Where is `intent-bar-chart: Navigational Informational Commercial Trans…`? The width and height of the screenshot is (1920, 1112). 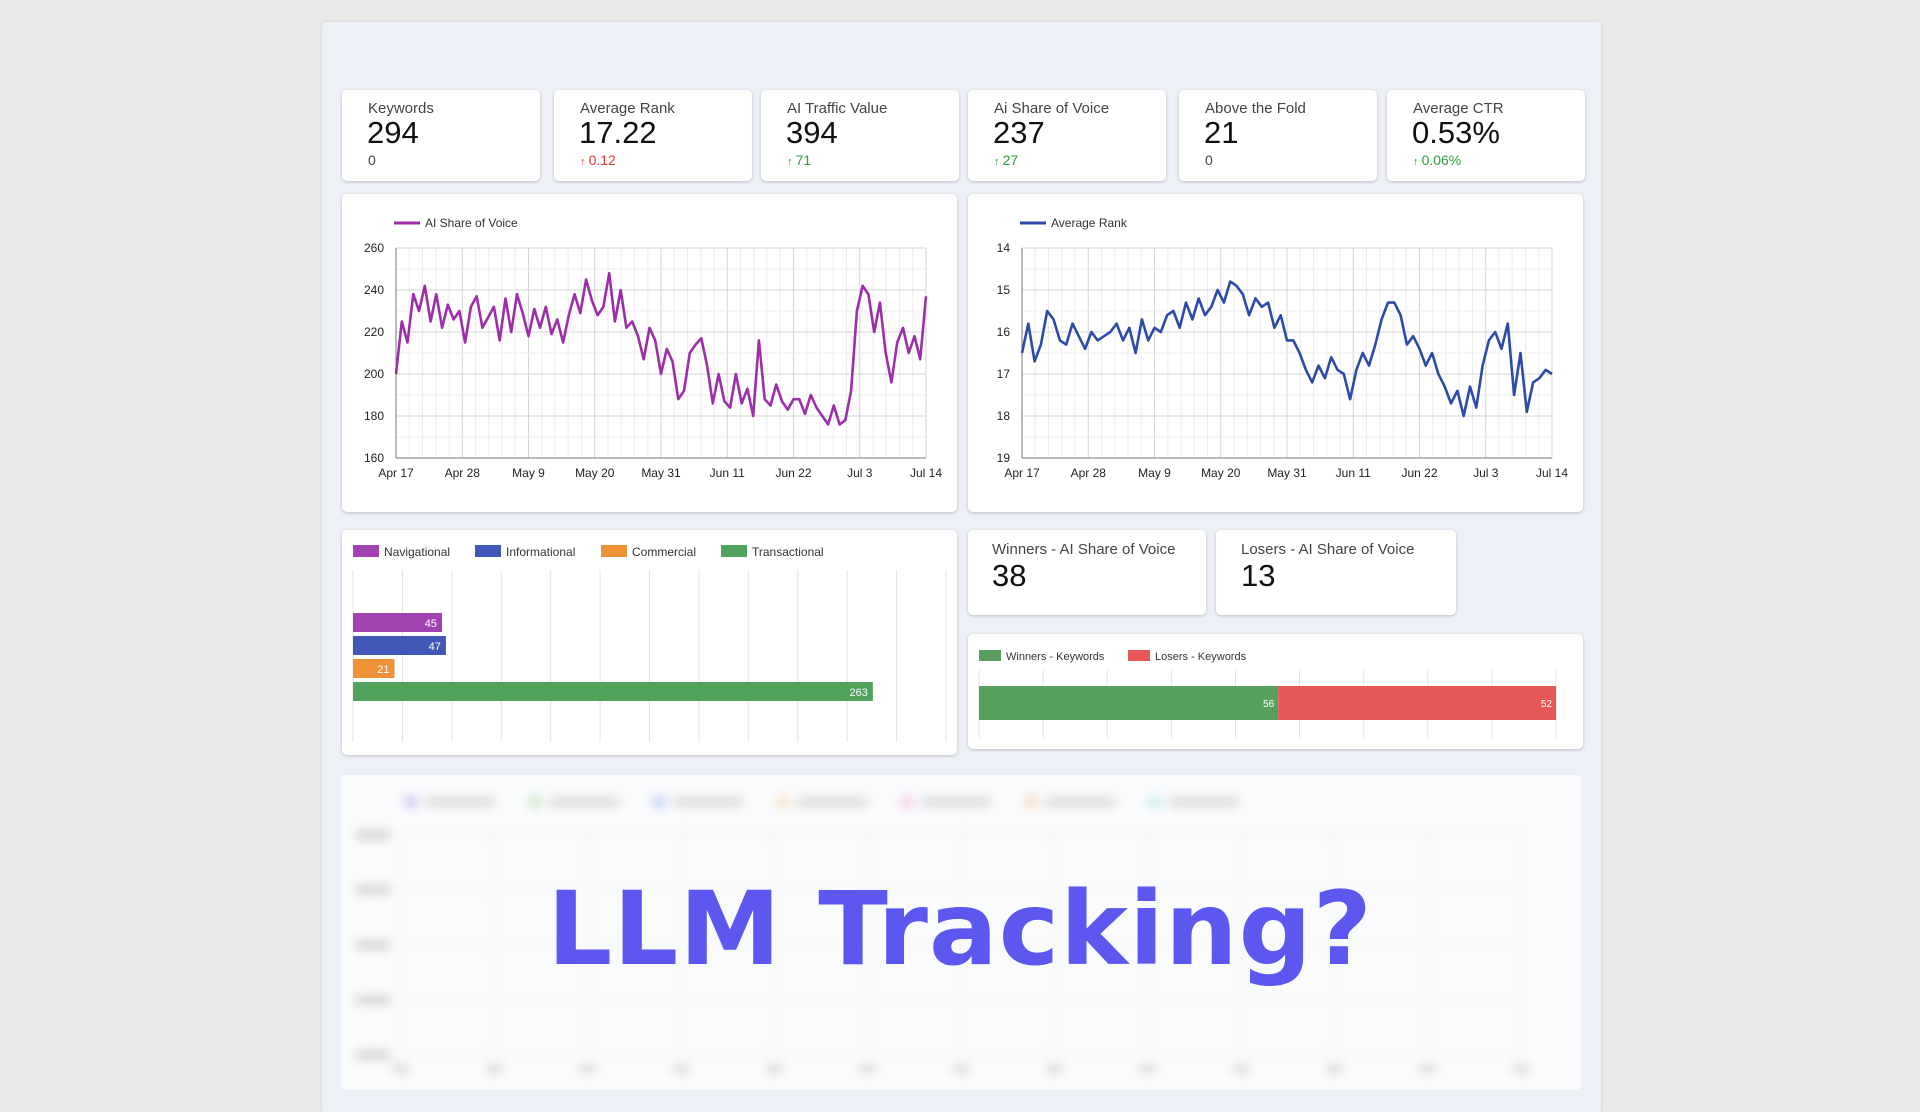
intent-bar-chart: Navigational Informational Commercial Trans… is located at coordinates (649, 642).